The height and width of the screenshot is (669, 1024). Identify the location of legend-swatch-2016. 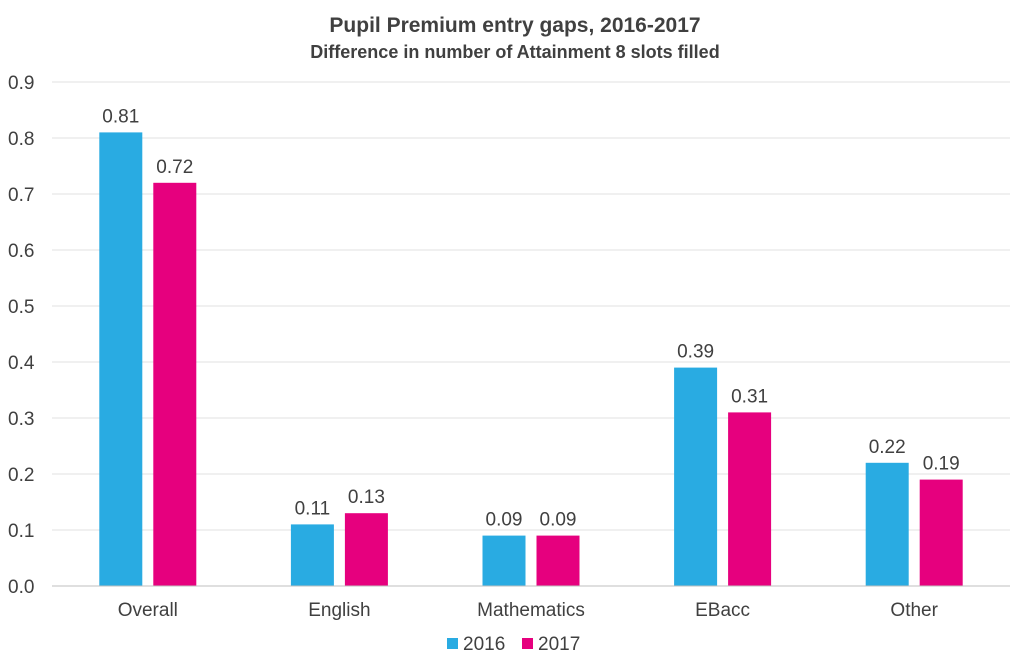
(452, 643).